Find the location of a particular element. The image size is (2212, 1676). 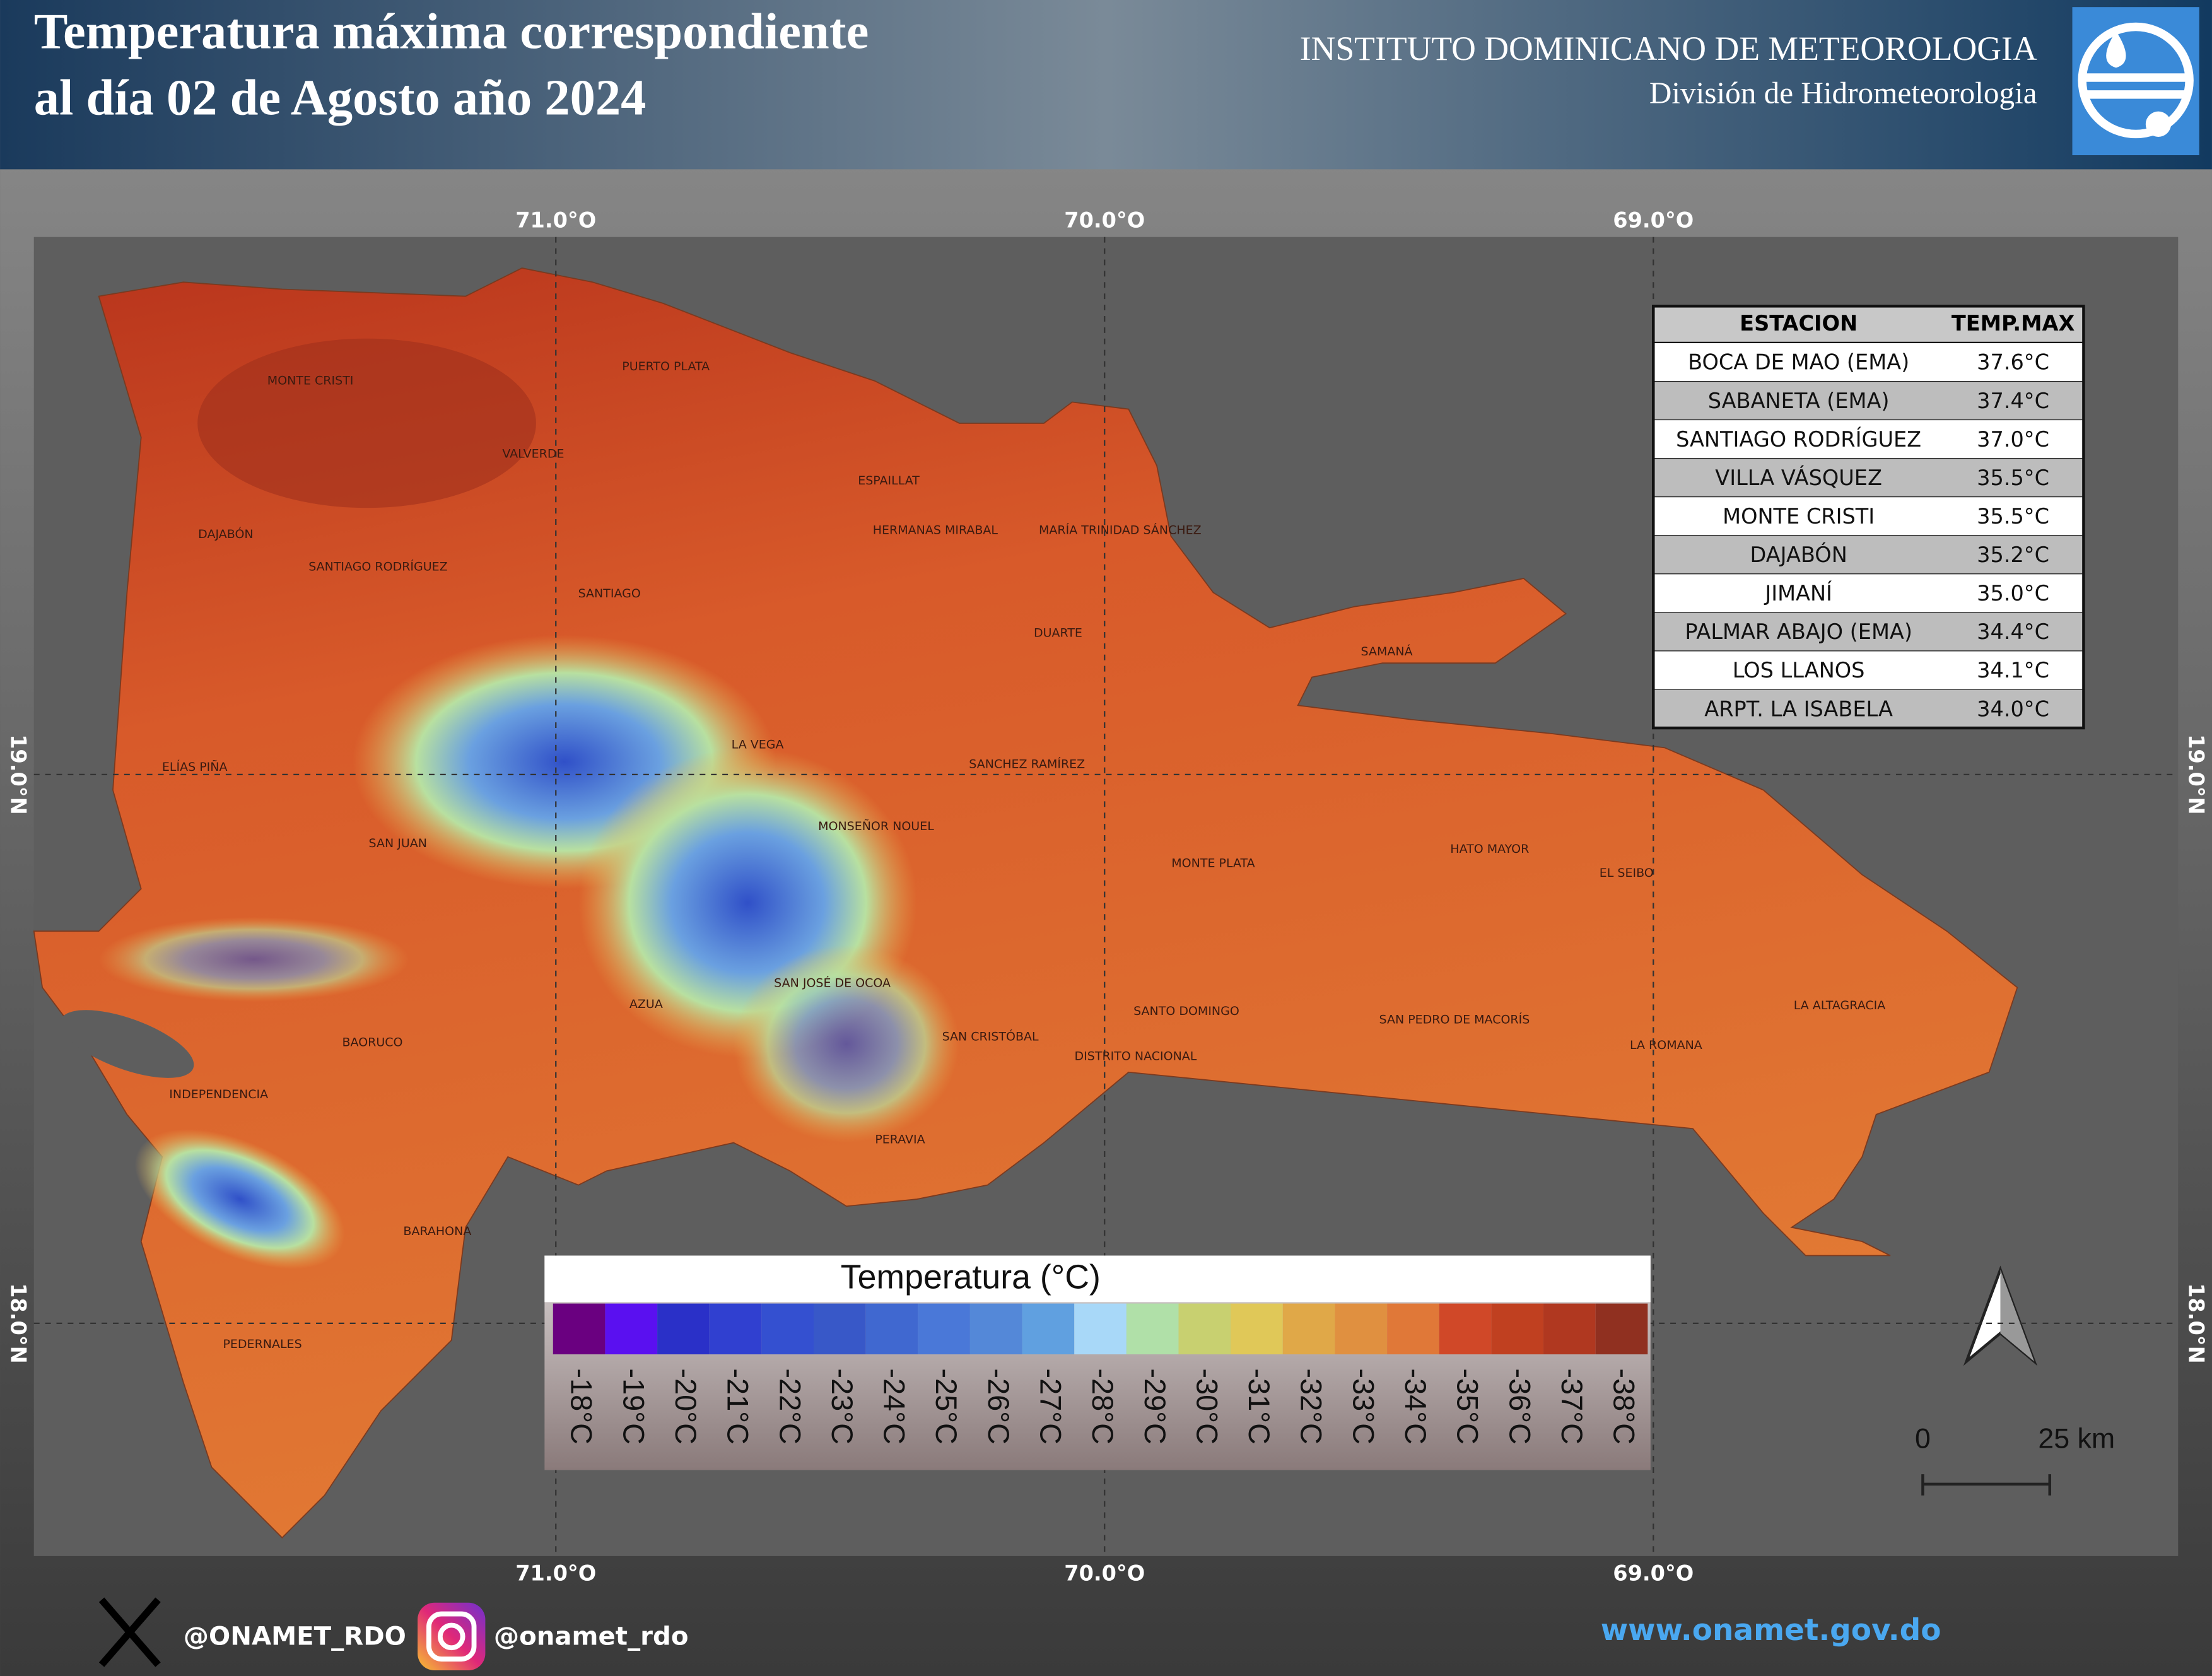

province-label: SANTO DOMINGO is located at coordinates (1186, 1011).